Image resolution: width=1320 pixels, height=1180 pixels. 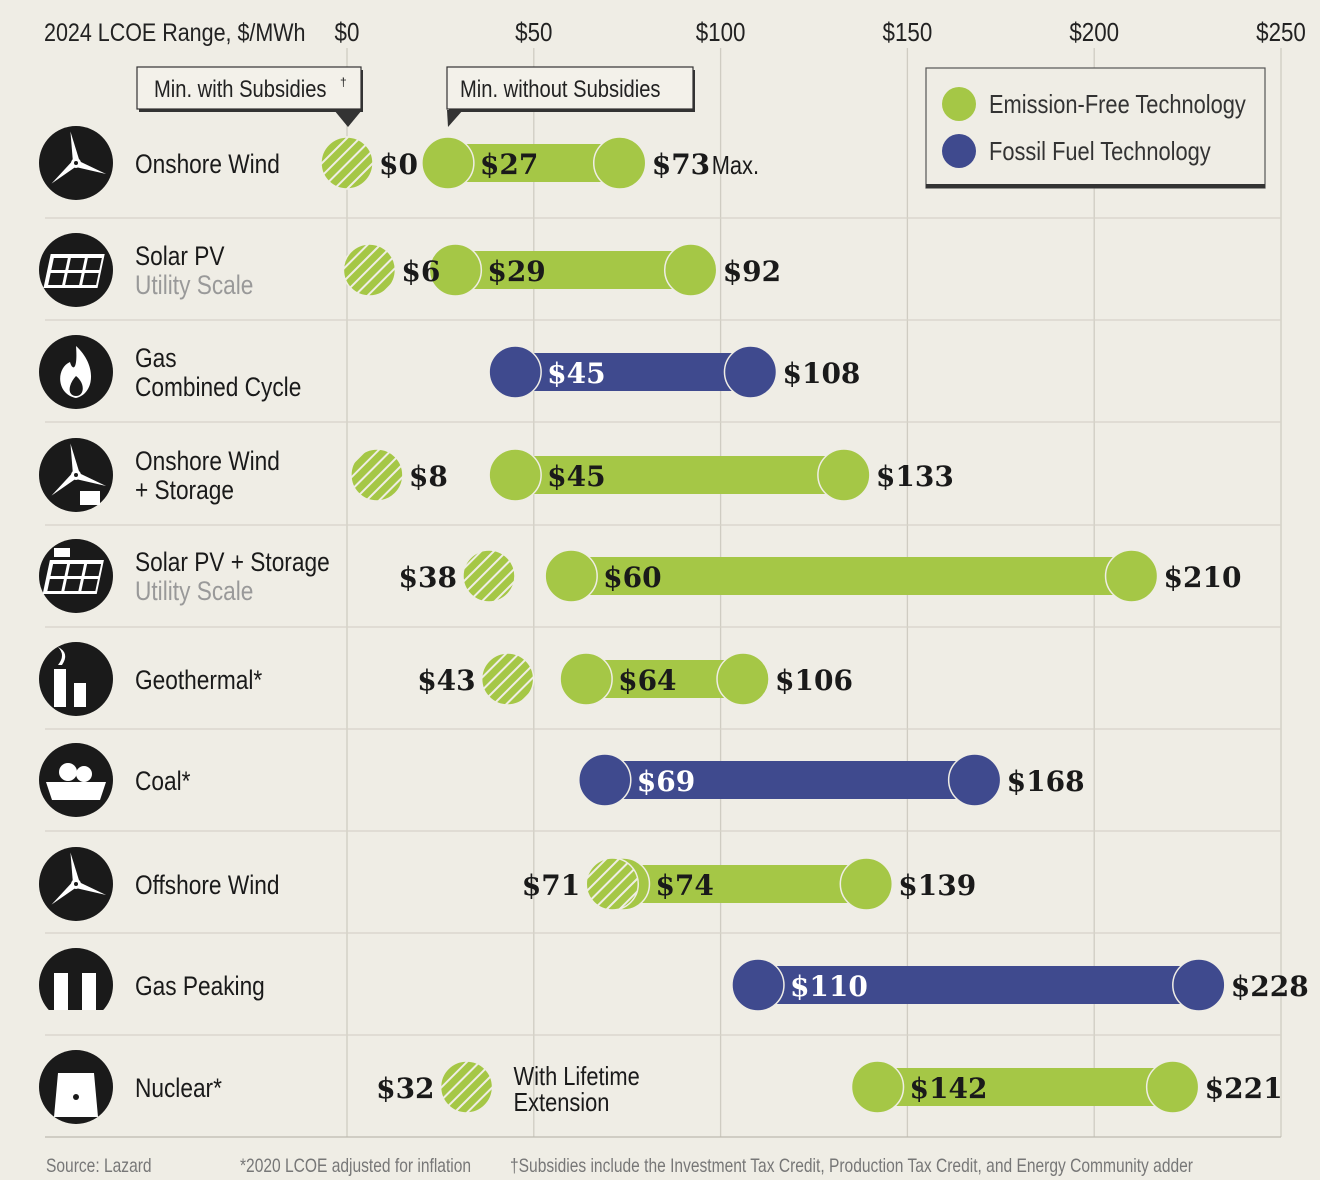 What do you see at coordinates (647, 680) in the screenshot?
I see `min-value-label: $64` at bounding box center [647, 680].